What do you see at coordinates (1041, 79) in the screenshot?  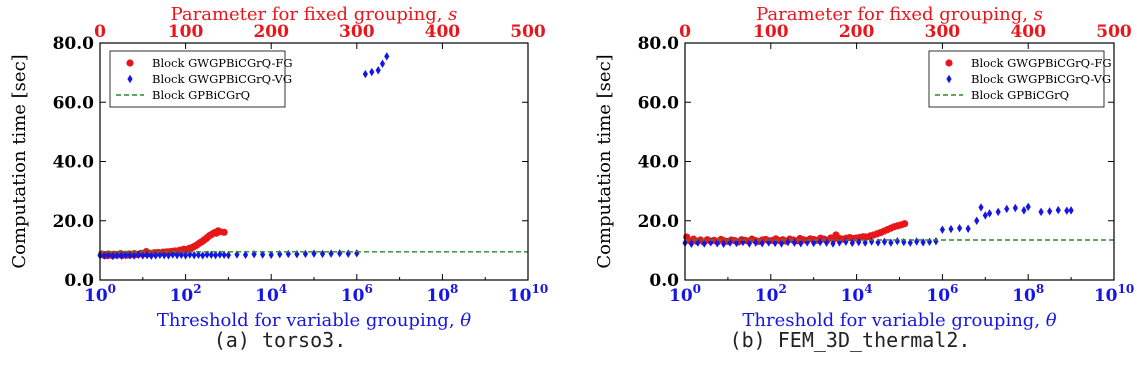 I see `legend-label: Block GWGPBiCGrQ-VG` at bounding box center [1041, 79].